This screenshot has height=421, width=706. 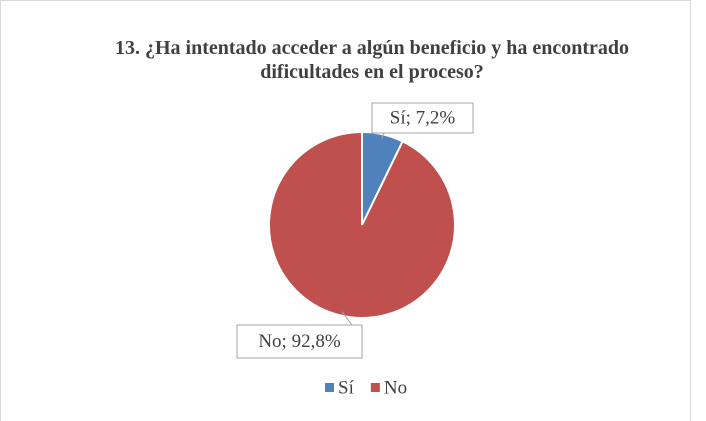 I want to click on legend-label: No, so click(x=395, y=387).